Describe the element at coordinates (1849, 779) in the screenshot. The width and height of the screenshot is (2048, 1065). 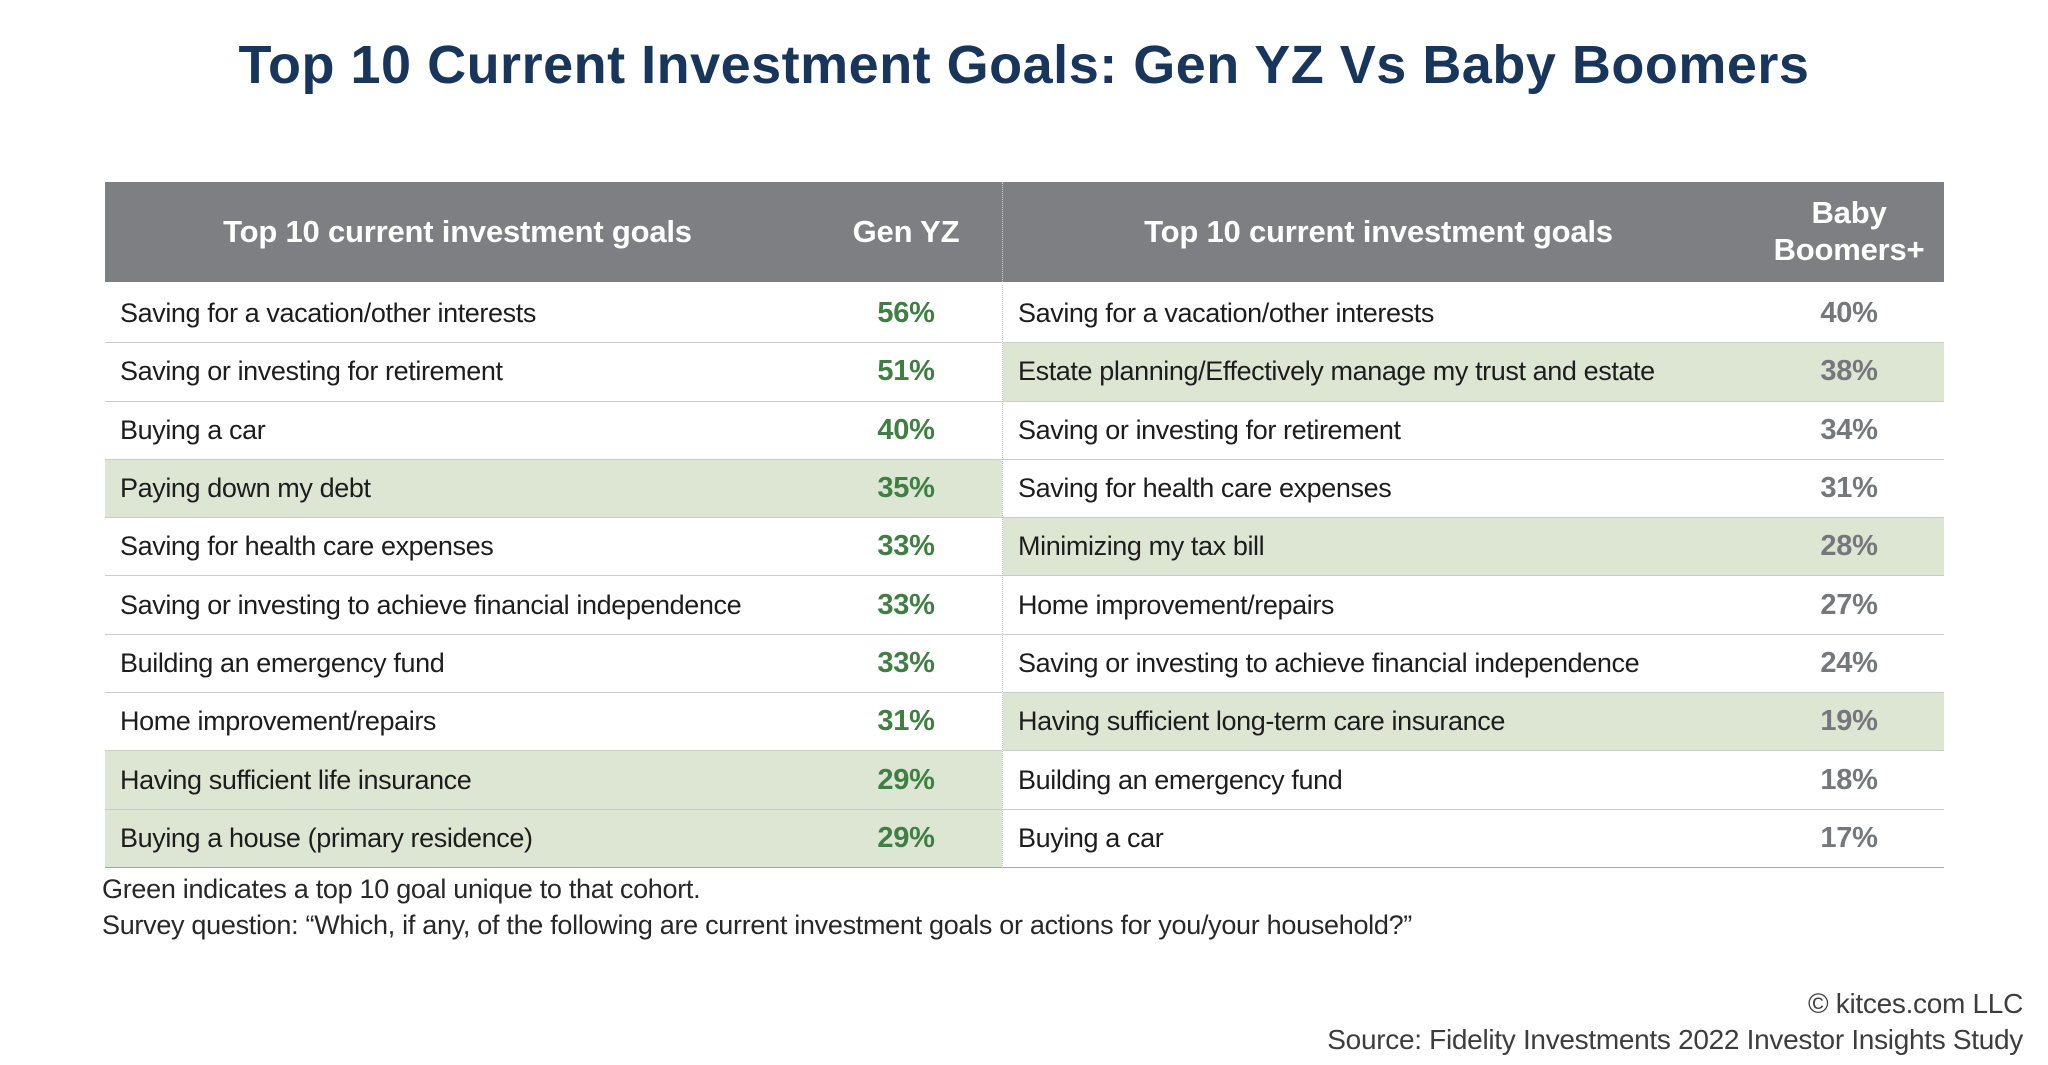
I see `value-cell: 18%` at that location.